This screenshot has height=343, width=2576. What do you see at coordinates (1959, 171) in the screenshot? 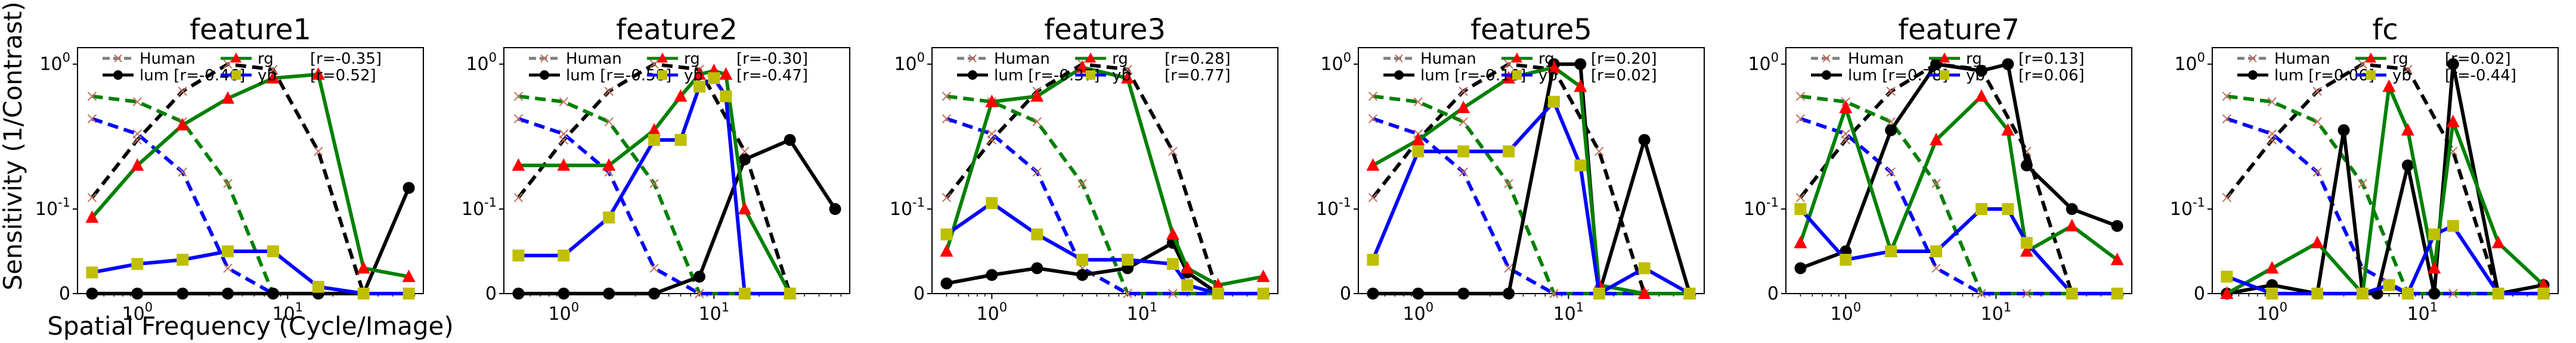
I see `plot-frame` at bounding box center [1959, 171].